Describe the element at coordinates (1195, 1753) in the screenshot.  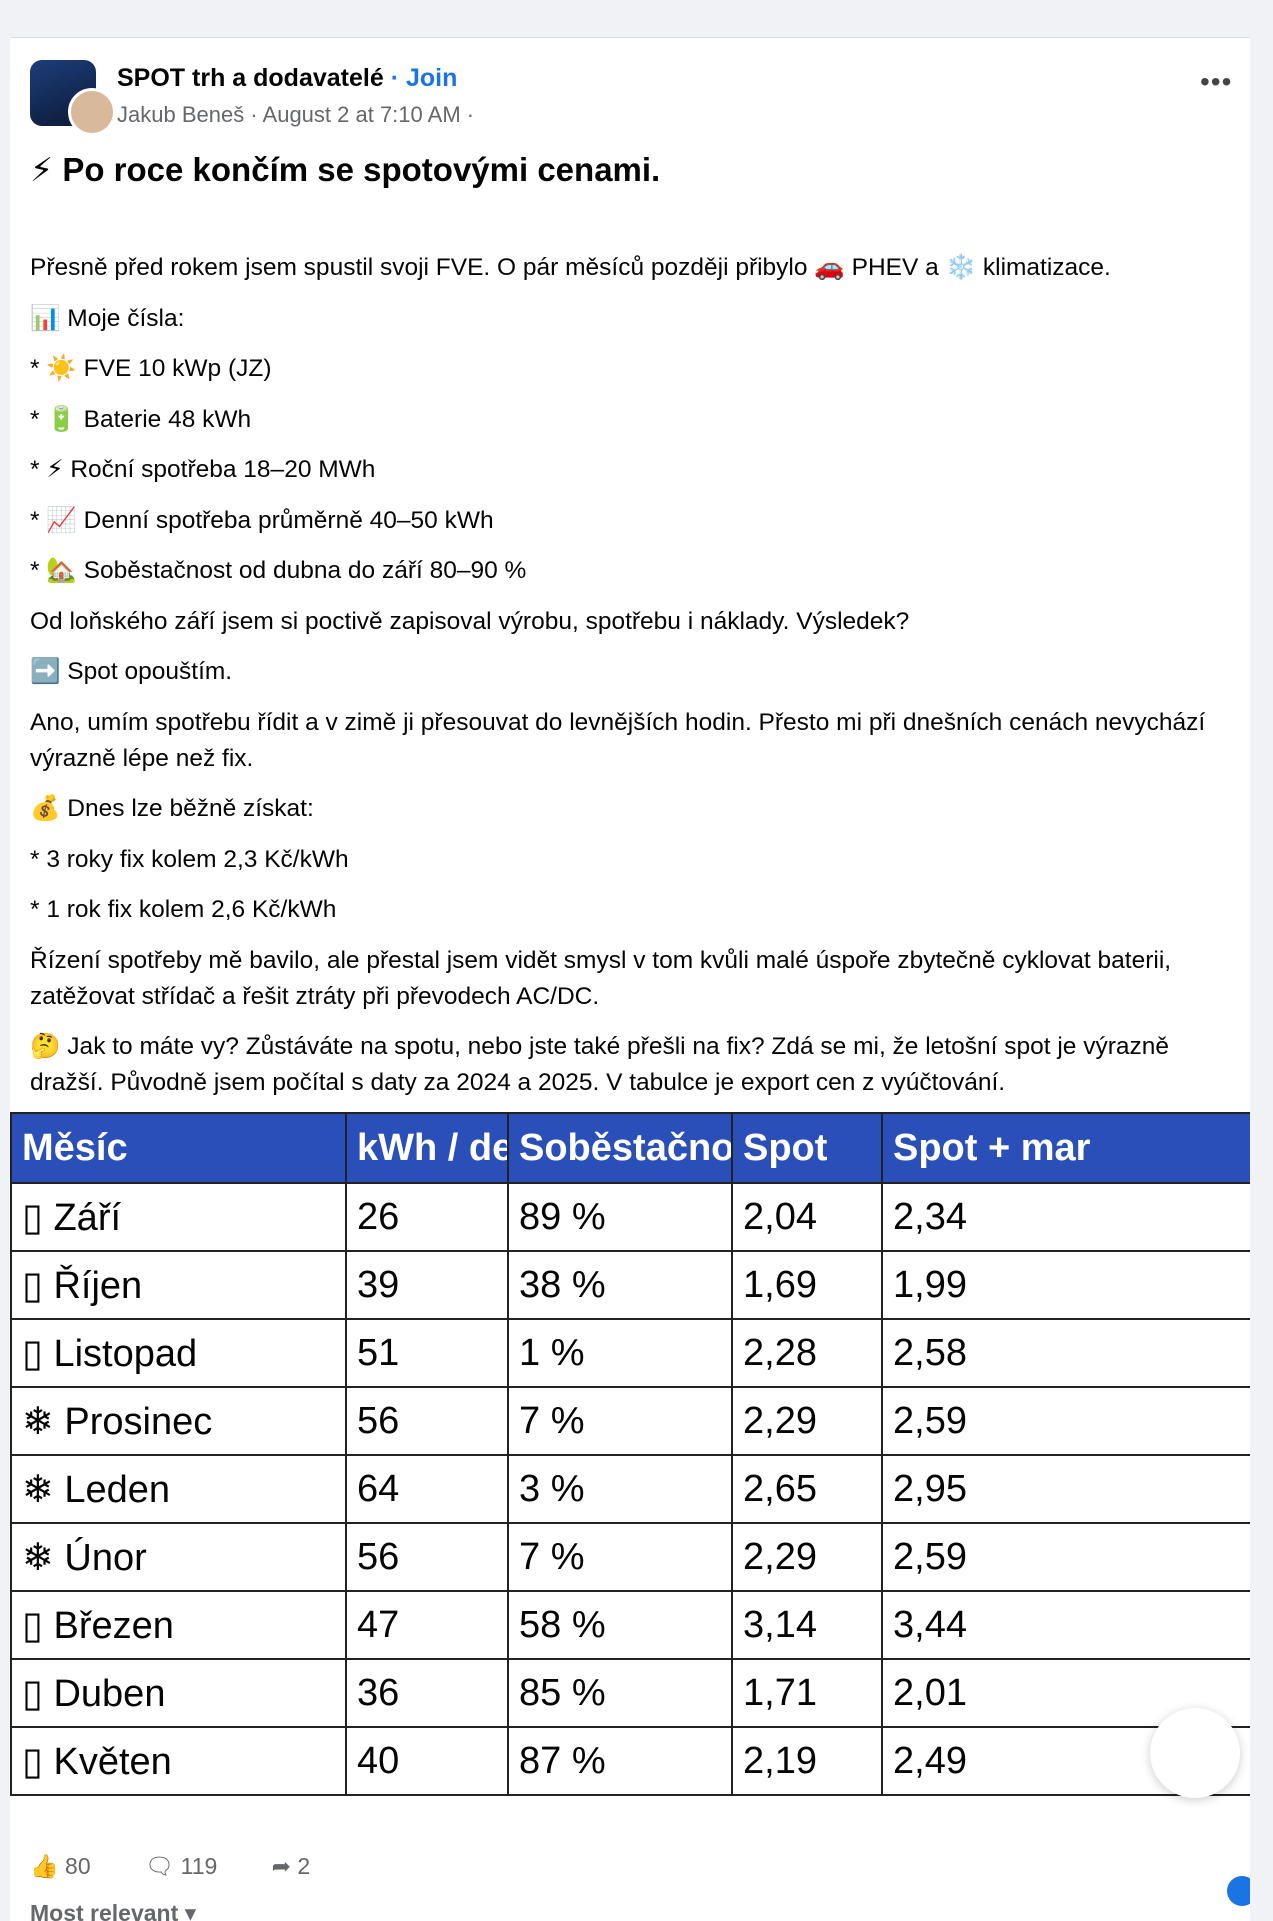
I see `scan-button` at that location.